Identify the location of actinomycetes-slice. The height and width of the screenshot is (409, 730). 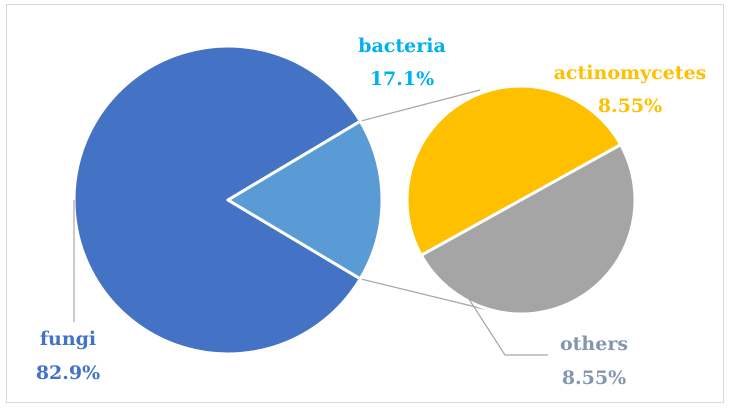
(514, 170).